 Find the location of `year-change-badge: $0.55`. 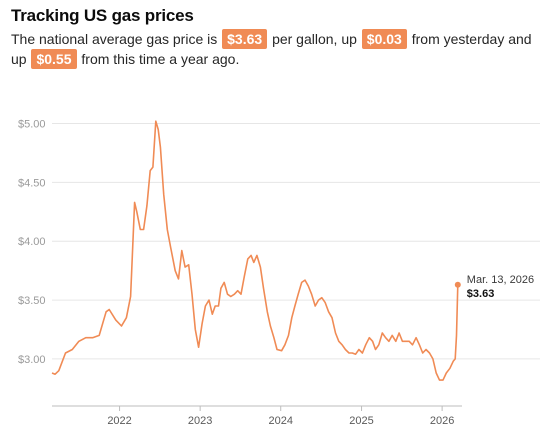

year-change-badge: $0.55 is located at coordinates (54, 59).